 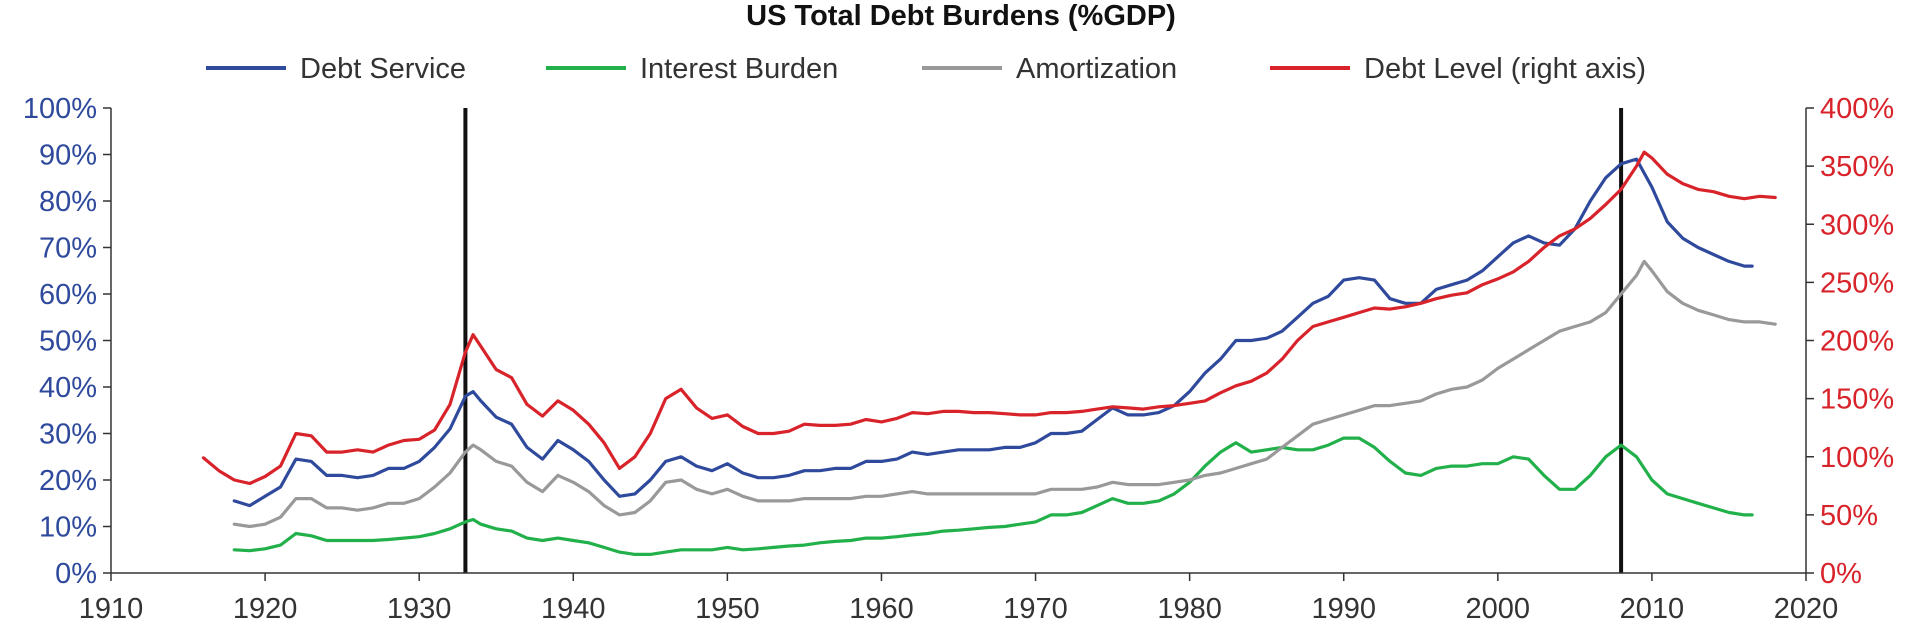 What do you see at coordinates (739, 69) in the screenshot?
I see `legend-label: Interest Burden` at bounding box center [739, 69].